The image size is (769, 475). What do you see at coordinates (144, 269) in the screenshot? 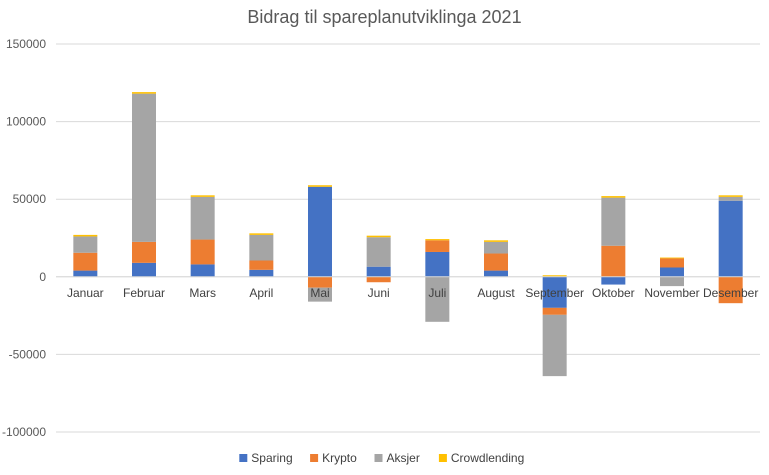
I see `bar-februar-sparing` at bounding box center [144, 269].